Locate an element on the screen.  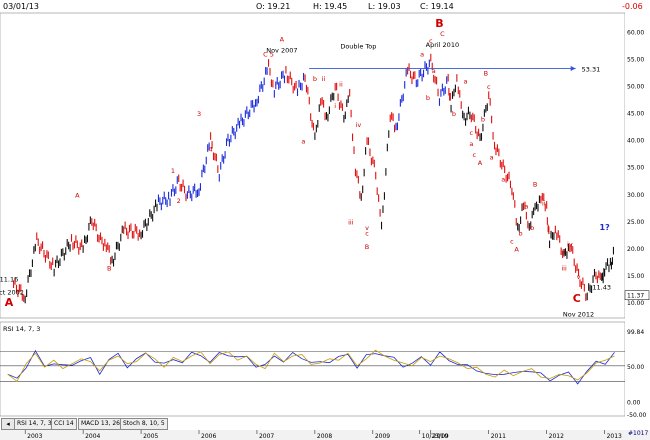
rsi-y-tick: 99.84 is located at coordinates (635, 332).